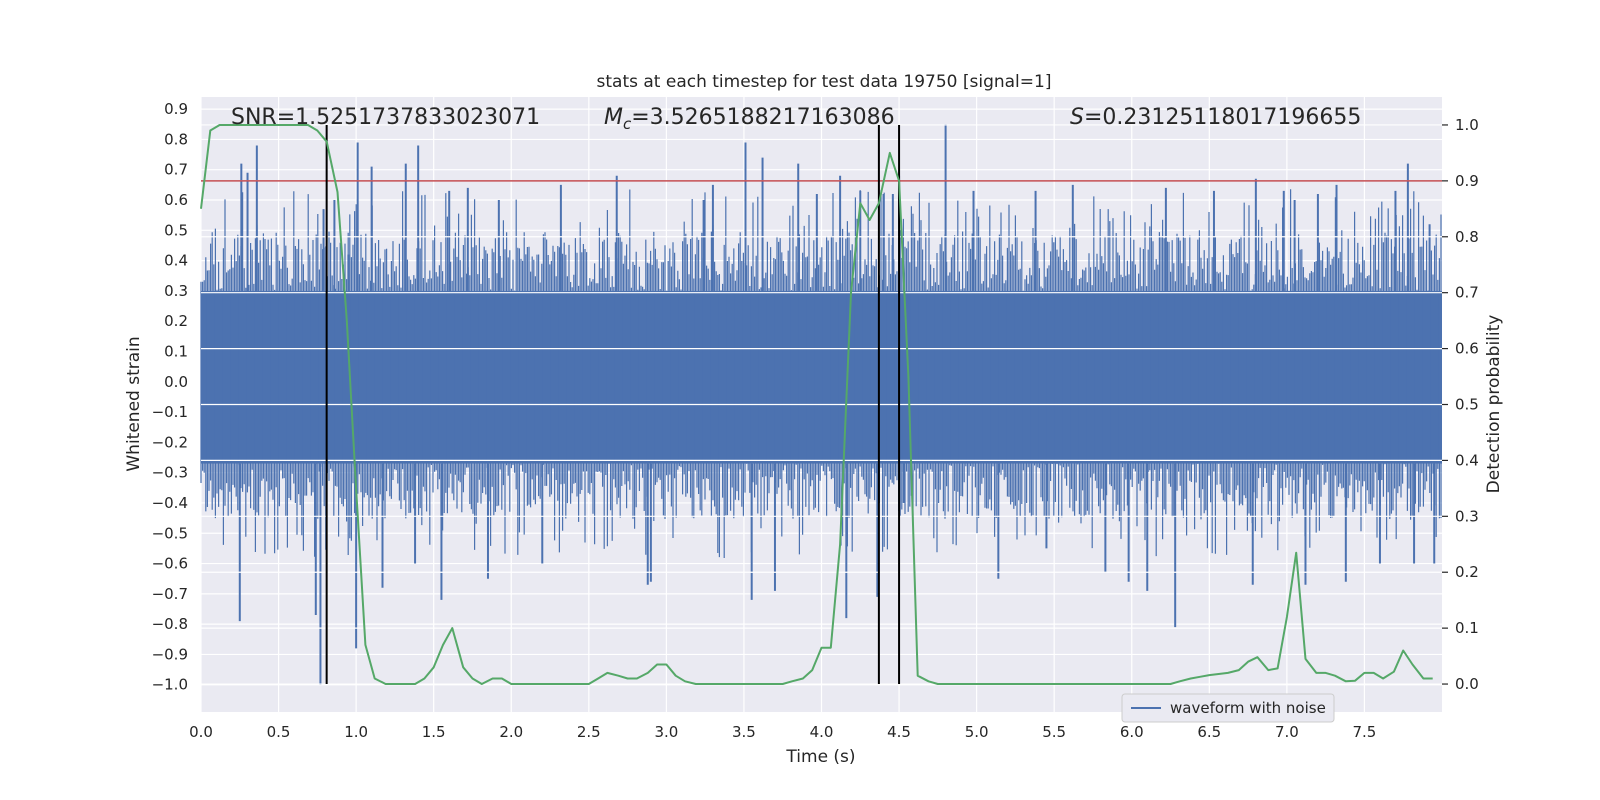 The width and height of the screenshot is (1600, 800). What do you see at coordinates (434, 732) in the screenshot?
I see `x-tick-label: 1.5` at bounding box center [434, 732].